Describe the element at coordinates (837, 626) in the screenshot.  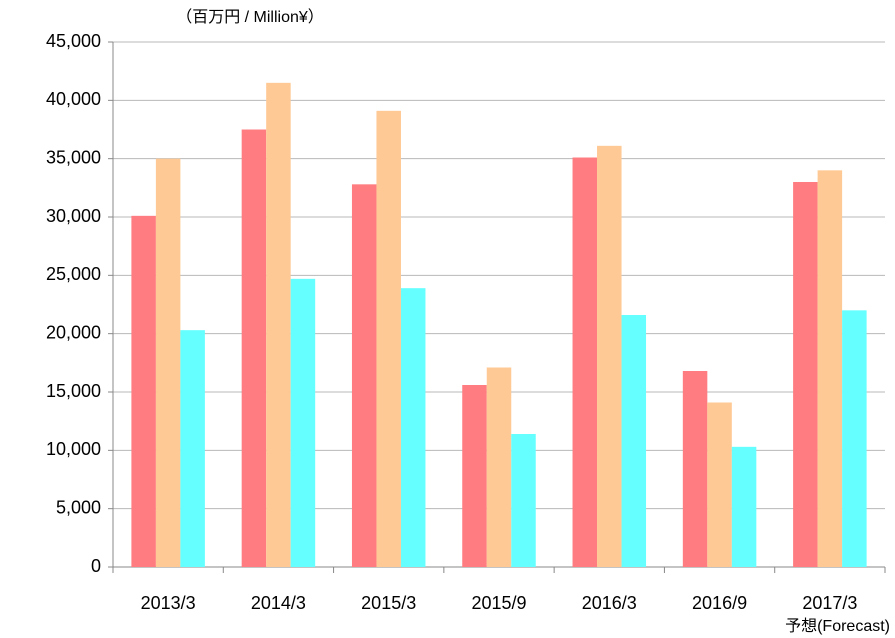
I see `annotation: 予想(Forecast)` at that location.